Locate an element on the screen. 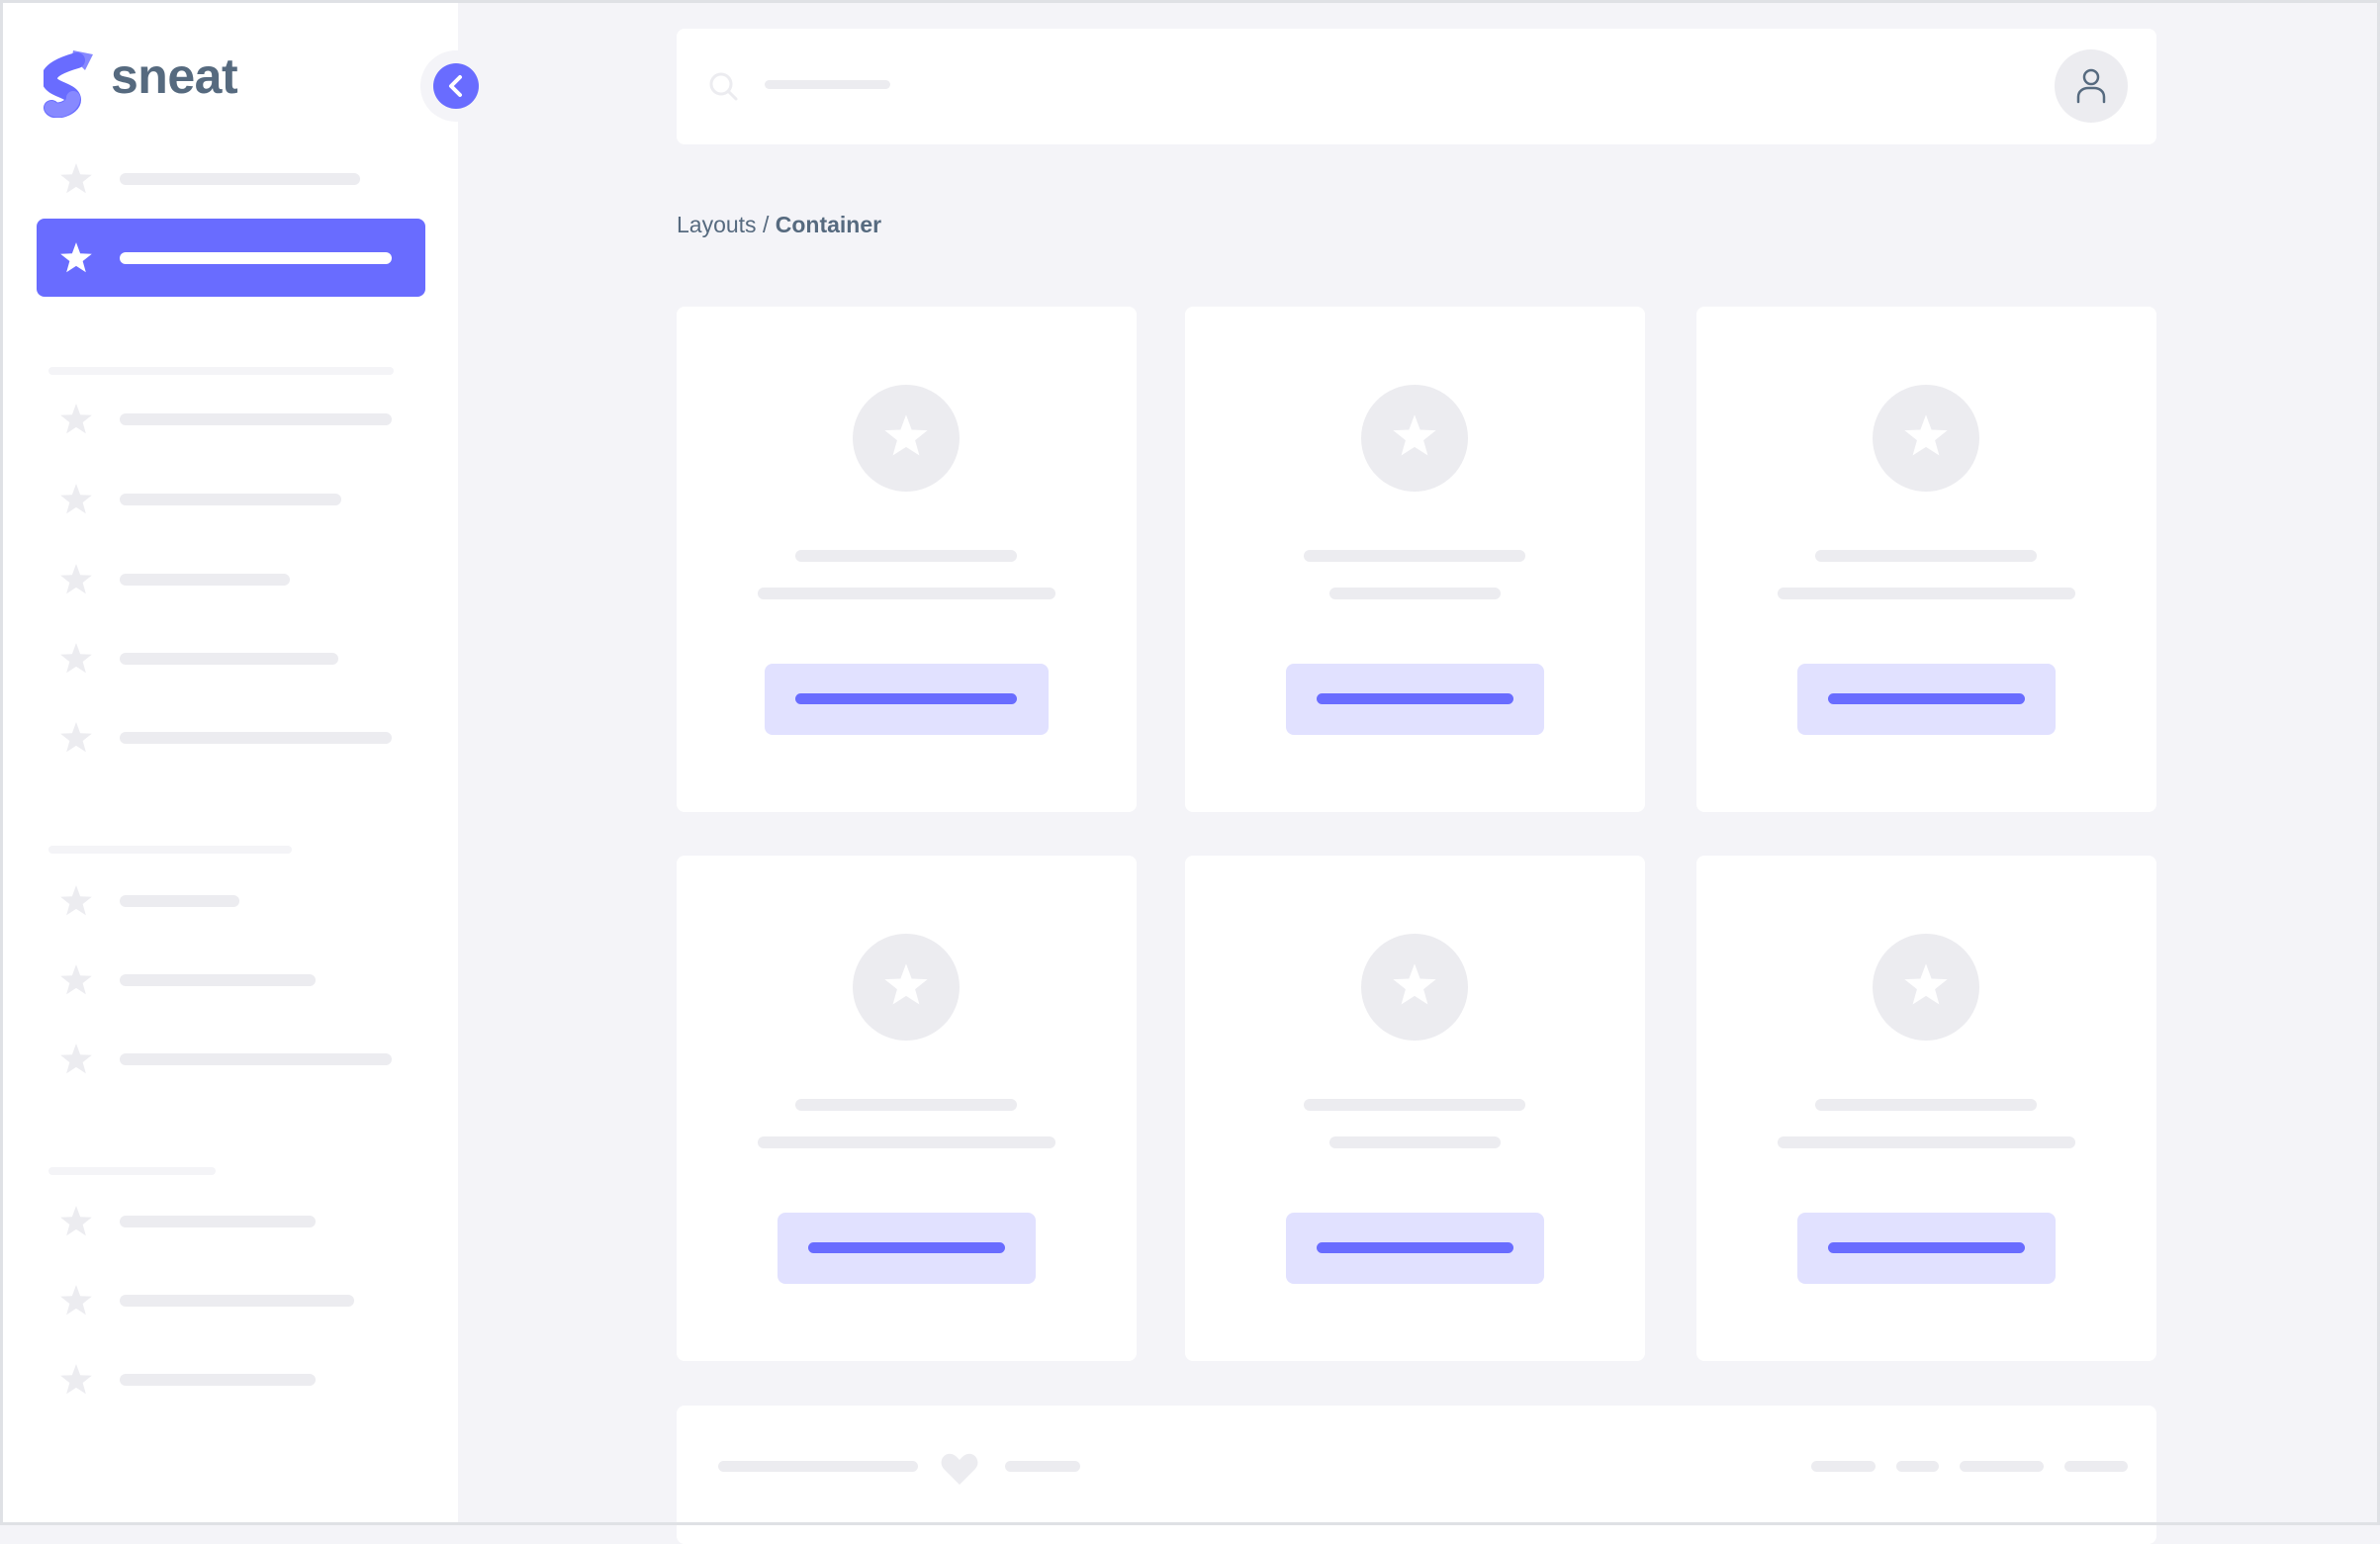 This screenshot has height=1544, width=2380. breadcrumb-current: Container is located at coordinates (828, 224).